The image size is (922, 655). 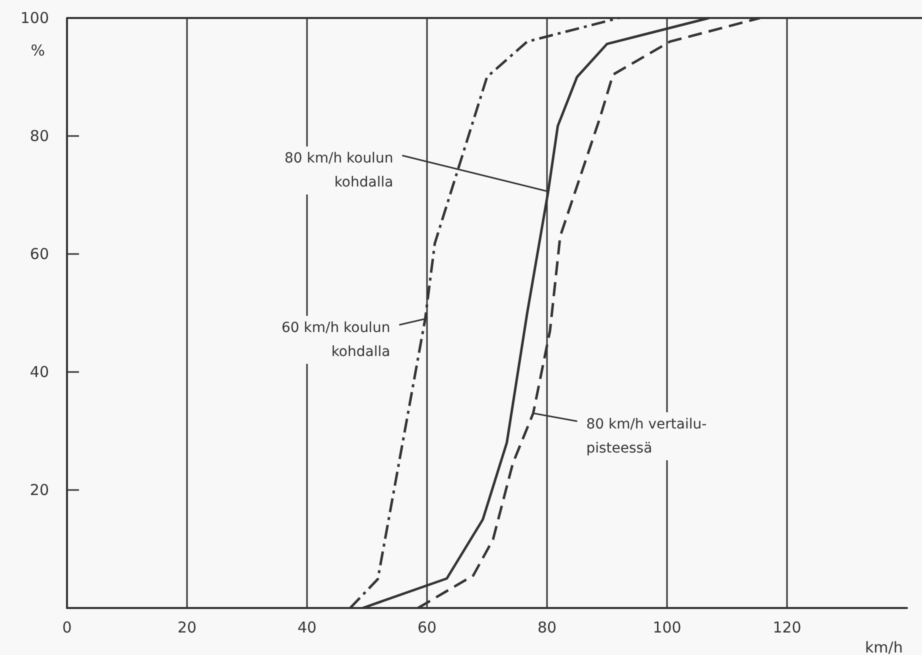 I want to click on y-tick-label: 60, so click(x=39, y=254).